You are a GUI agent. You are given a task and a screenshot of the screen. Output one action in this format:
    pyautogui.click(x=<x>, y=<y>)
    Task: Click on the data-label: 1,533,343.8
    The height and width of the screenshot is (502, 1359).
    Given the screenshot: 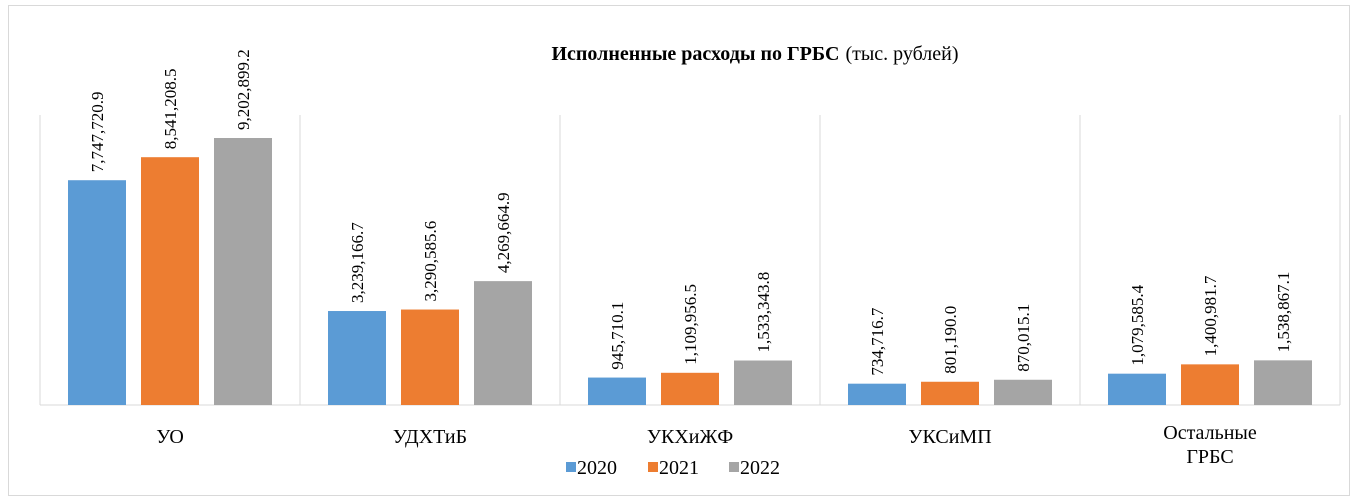 What is the action you would take?
    pyautogui.click(x=763, y=312)
    